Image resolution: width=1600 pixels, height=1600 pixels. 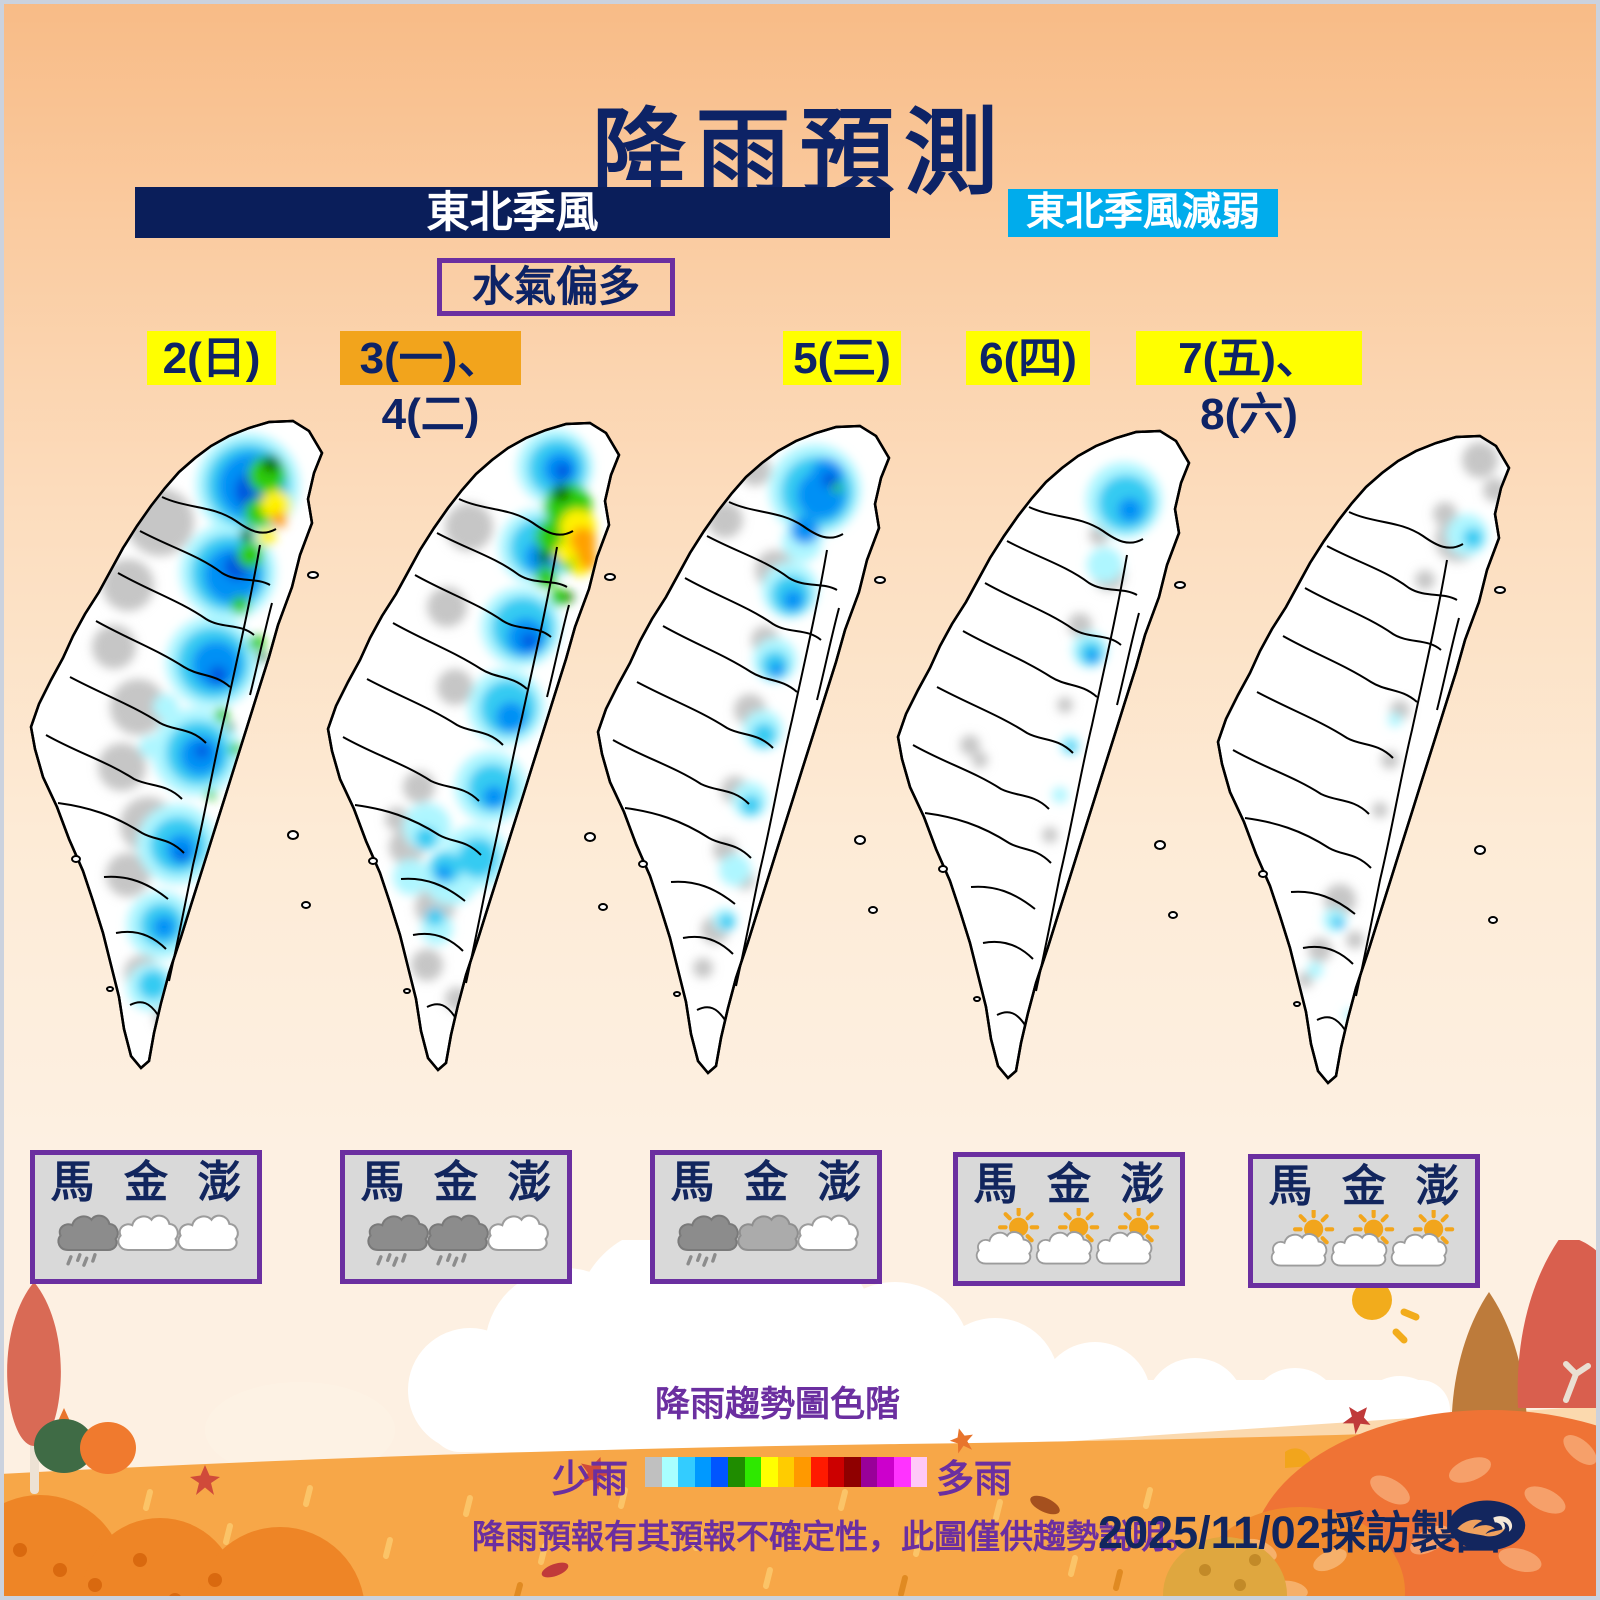 What do you see at coordinates (780, 1492) in the screenshot?
I see `fallen-leaves` at bounding box center [780, 1492].